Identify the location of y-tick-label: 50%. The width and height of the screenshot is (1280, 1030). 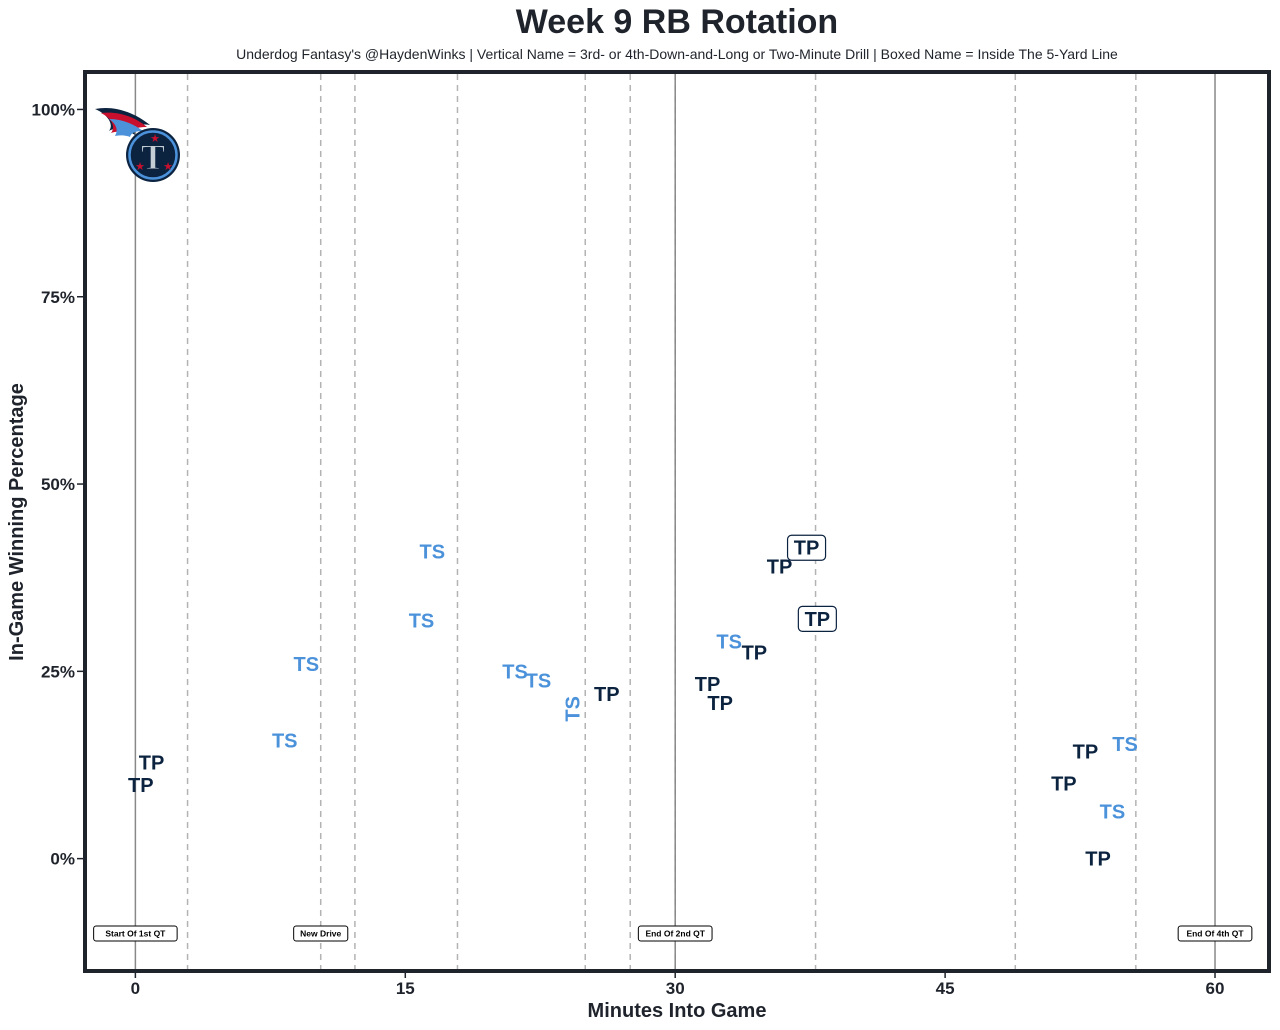
(58, 484).